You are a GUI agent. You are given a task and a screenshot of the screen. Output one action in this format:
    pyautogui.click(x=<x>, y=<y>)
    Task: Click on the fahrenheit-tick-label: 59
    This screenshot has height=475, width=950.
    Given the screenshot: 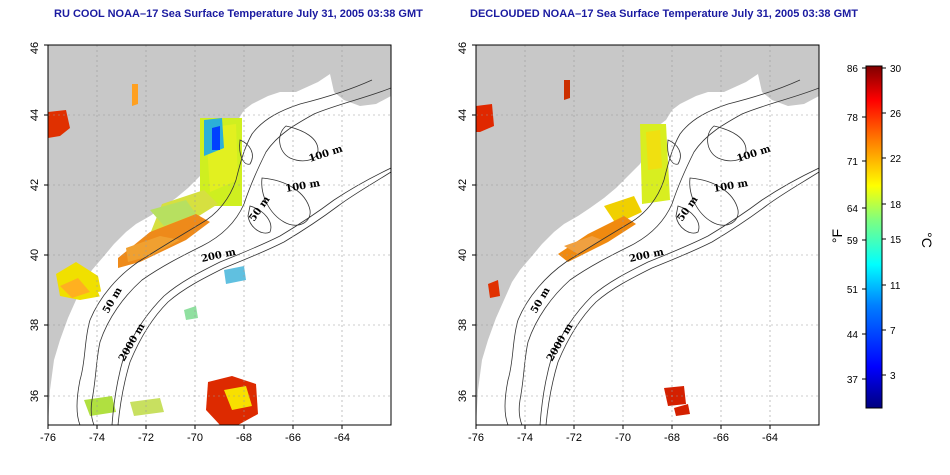 What is the action you would take?
    pyautogui.click(x=853, y=241)
    